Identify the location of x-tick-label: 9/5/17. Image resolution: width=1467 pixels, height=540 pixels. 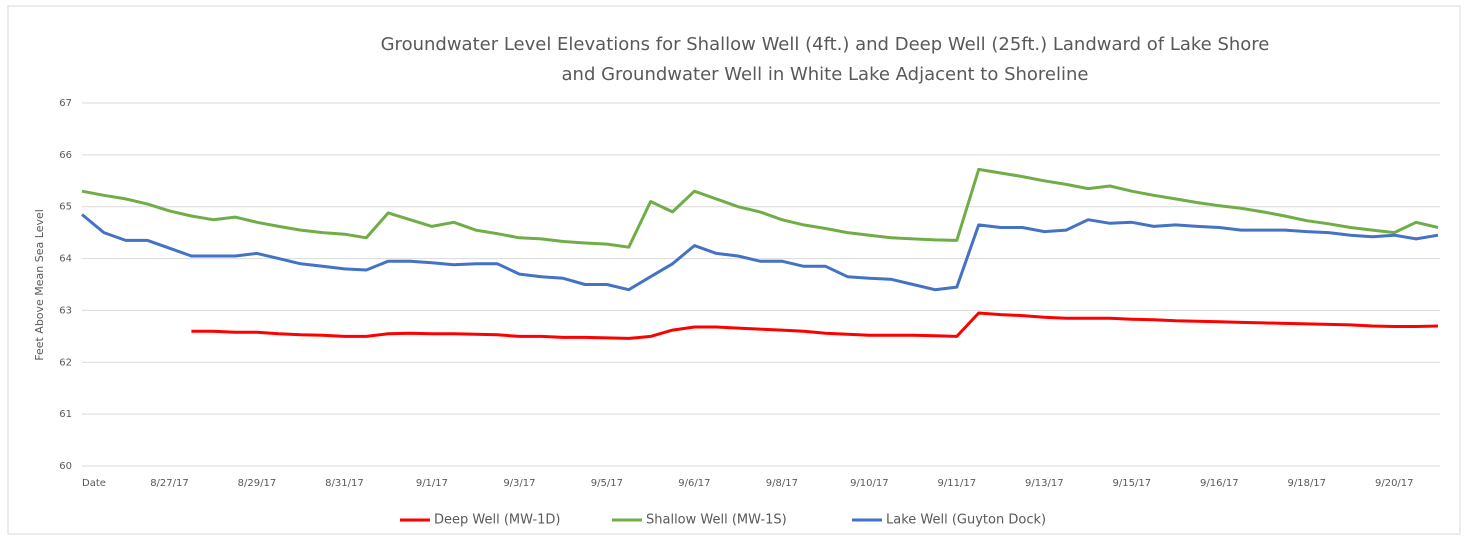
(607, 483).